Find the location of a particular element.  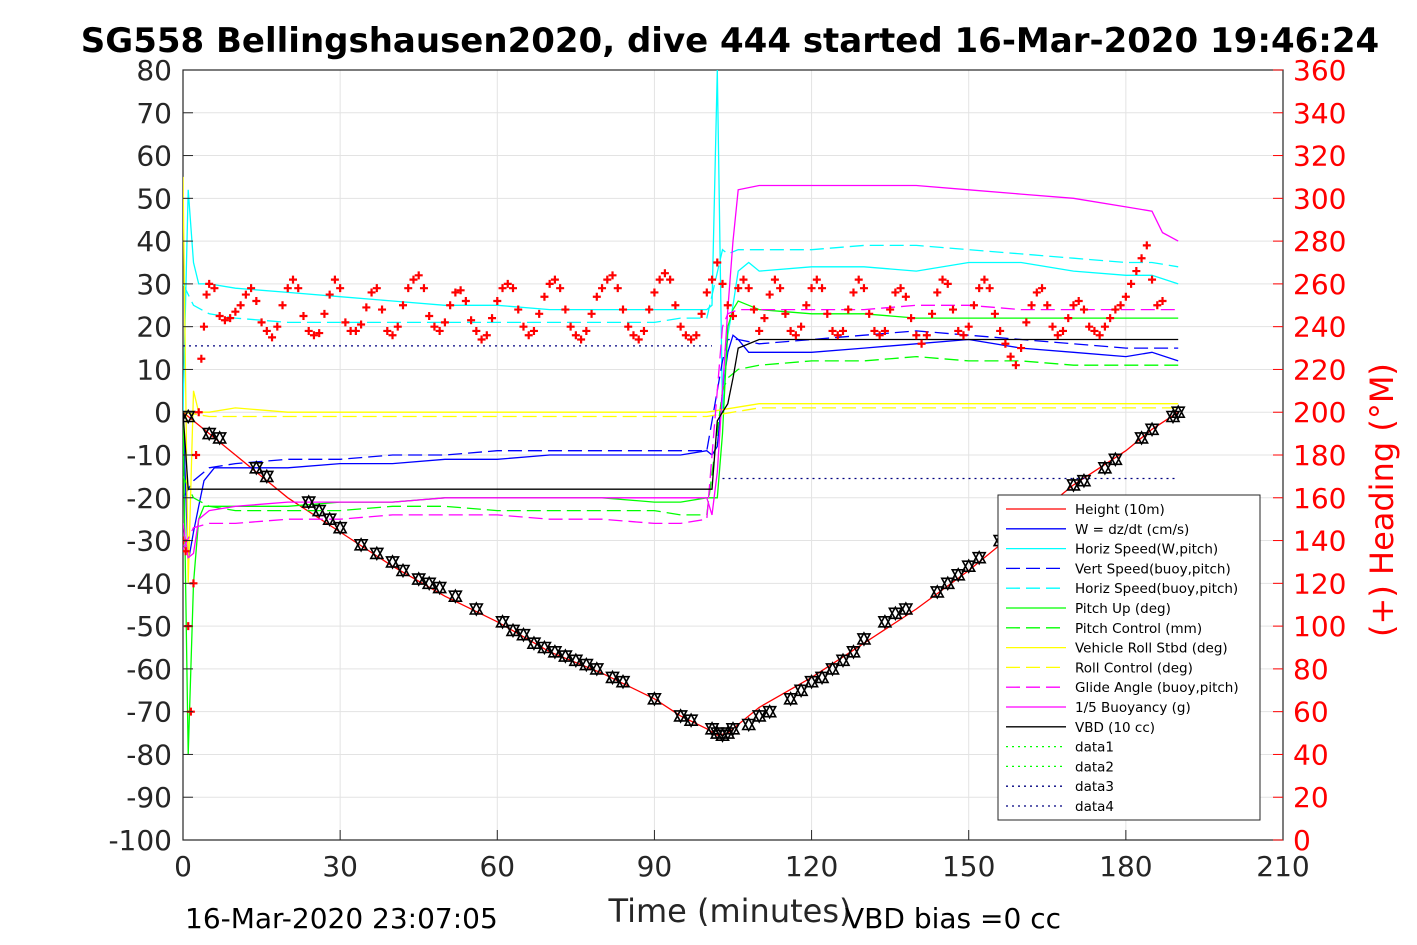

legend-label-9: Glide Angle (buoy,pitch) is located at coordinates (1157, 688).